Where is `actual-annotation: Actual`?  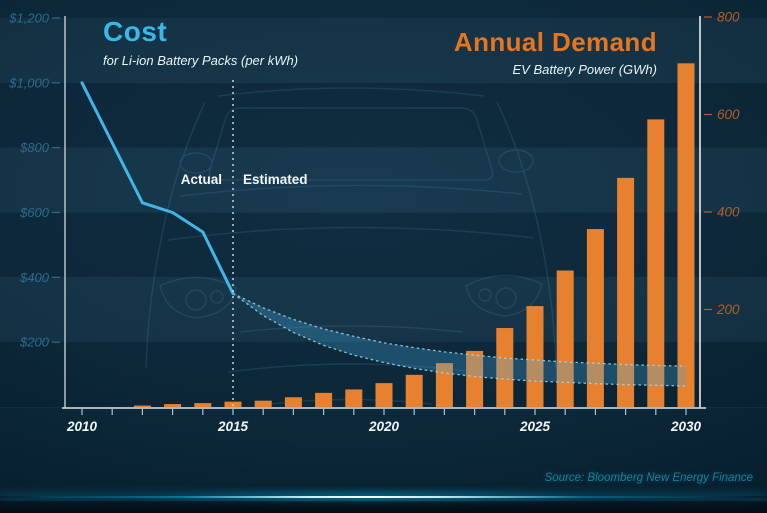 actual-annotation: Actual is located at coordinates (201, 179).